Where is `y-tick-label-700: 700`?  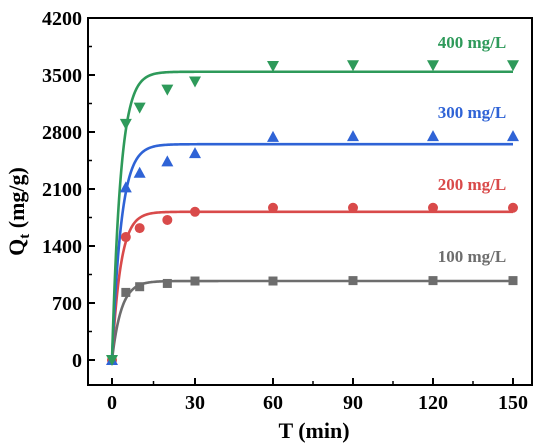 y-tick-label-700: 700 is located at coordinates (67, 304).